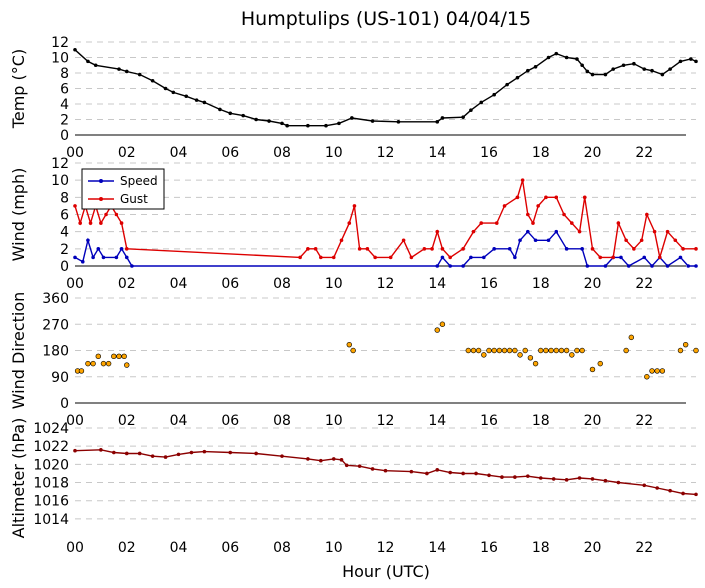 The width and height of the screenshot is (705, 588). Describe the element at coordinates (51, 465) in the screenshot. I see `y-tick-label: 1020` at that location.